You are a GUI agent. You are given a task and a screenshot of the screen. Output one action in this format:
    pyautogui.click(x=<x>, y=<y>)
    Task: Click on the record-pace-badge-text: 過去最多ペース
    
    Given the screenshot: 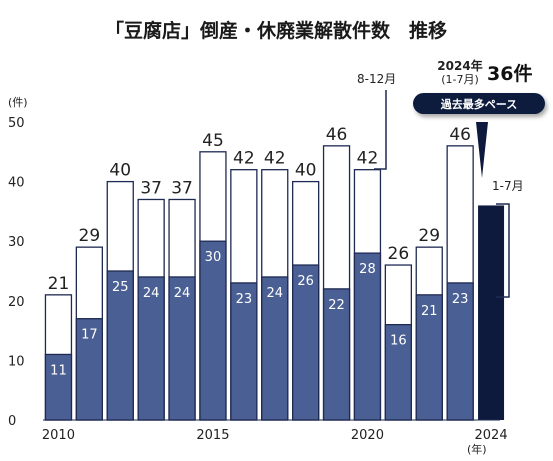 What is the action you would take?
    pyautogui.click(x=478, y=104)
    